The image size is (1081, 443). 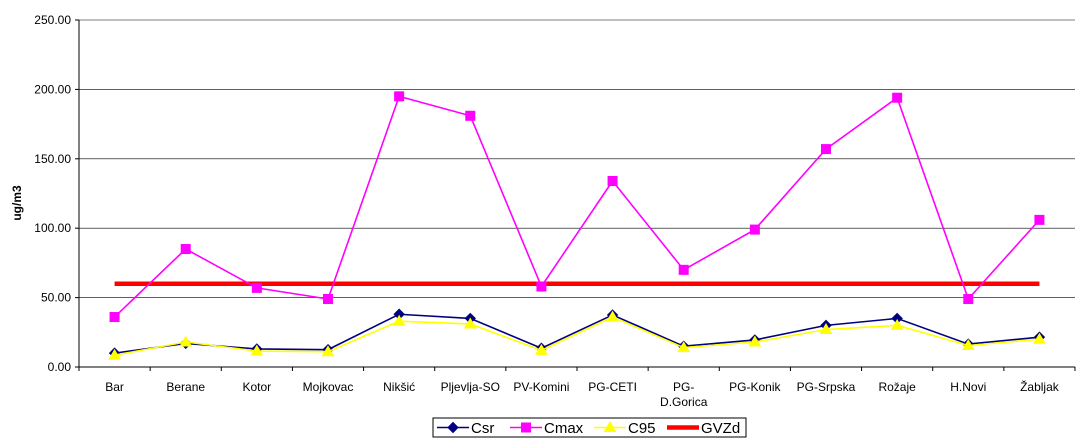 I want to click on series-line-c95, so click(x=577, y=336).